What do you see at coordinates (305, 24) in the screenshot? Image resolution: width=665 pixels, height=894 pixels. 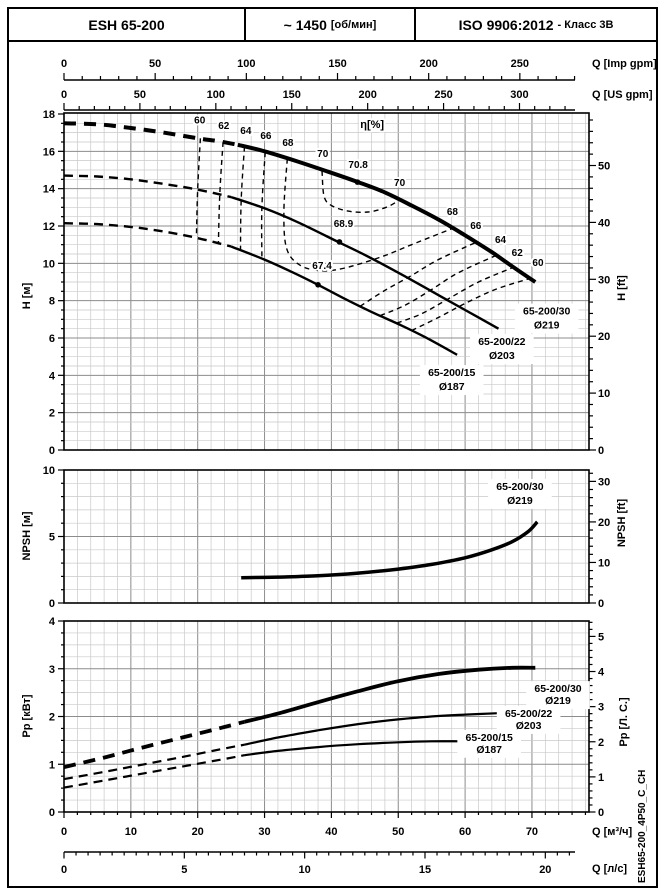 I see `pump-speed: ~ 1450` at bounding box center [305, 24].